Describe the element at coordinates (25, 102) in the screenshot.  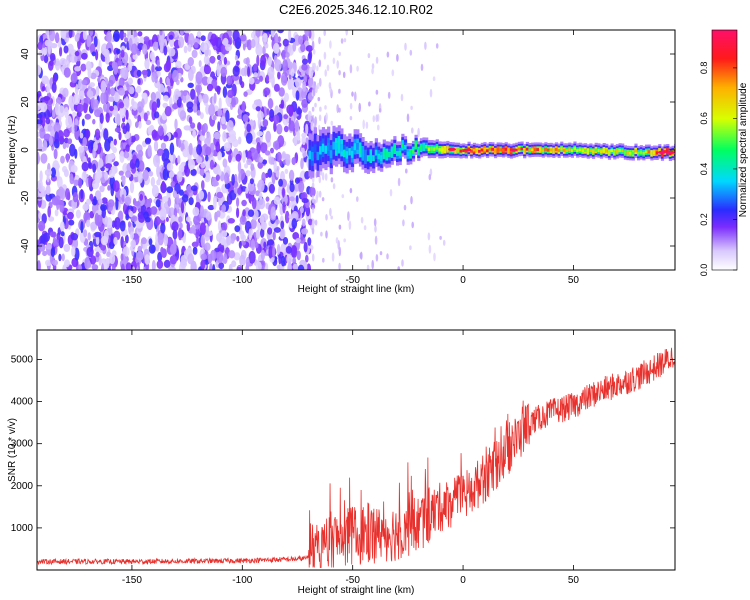
I see `spectrogram-y-tick-label: 20` at that location.